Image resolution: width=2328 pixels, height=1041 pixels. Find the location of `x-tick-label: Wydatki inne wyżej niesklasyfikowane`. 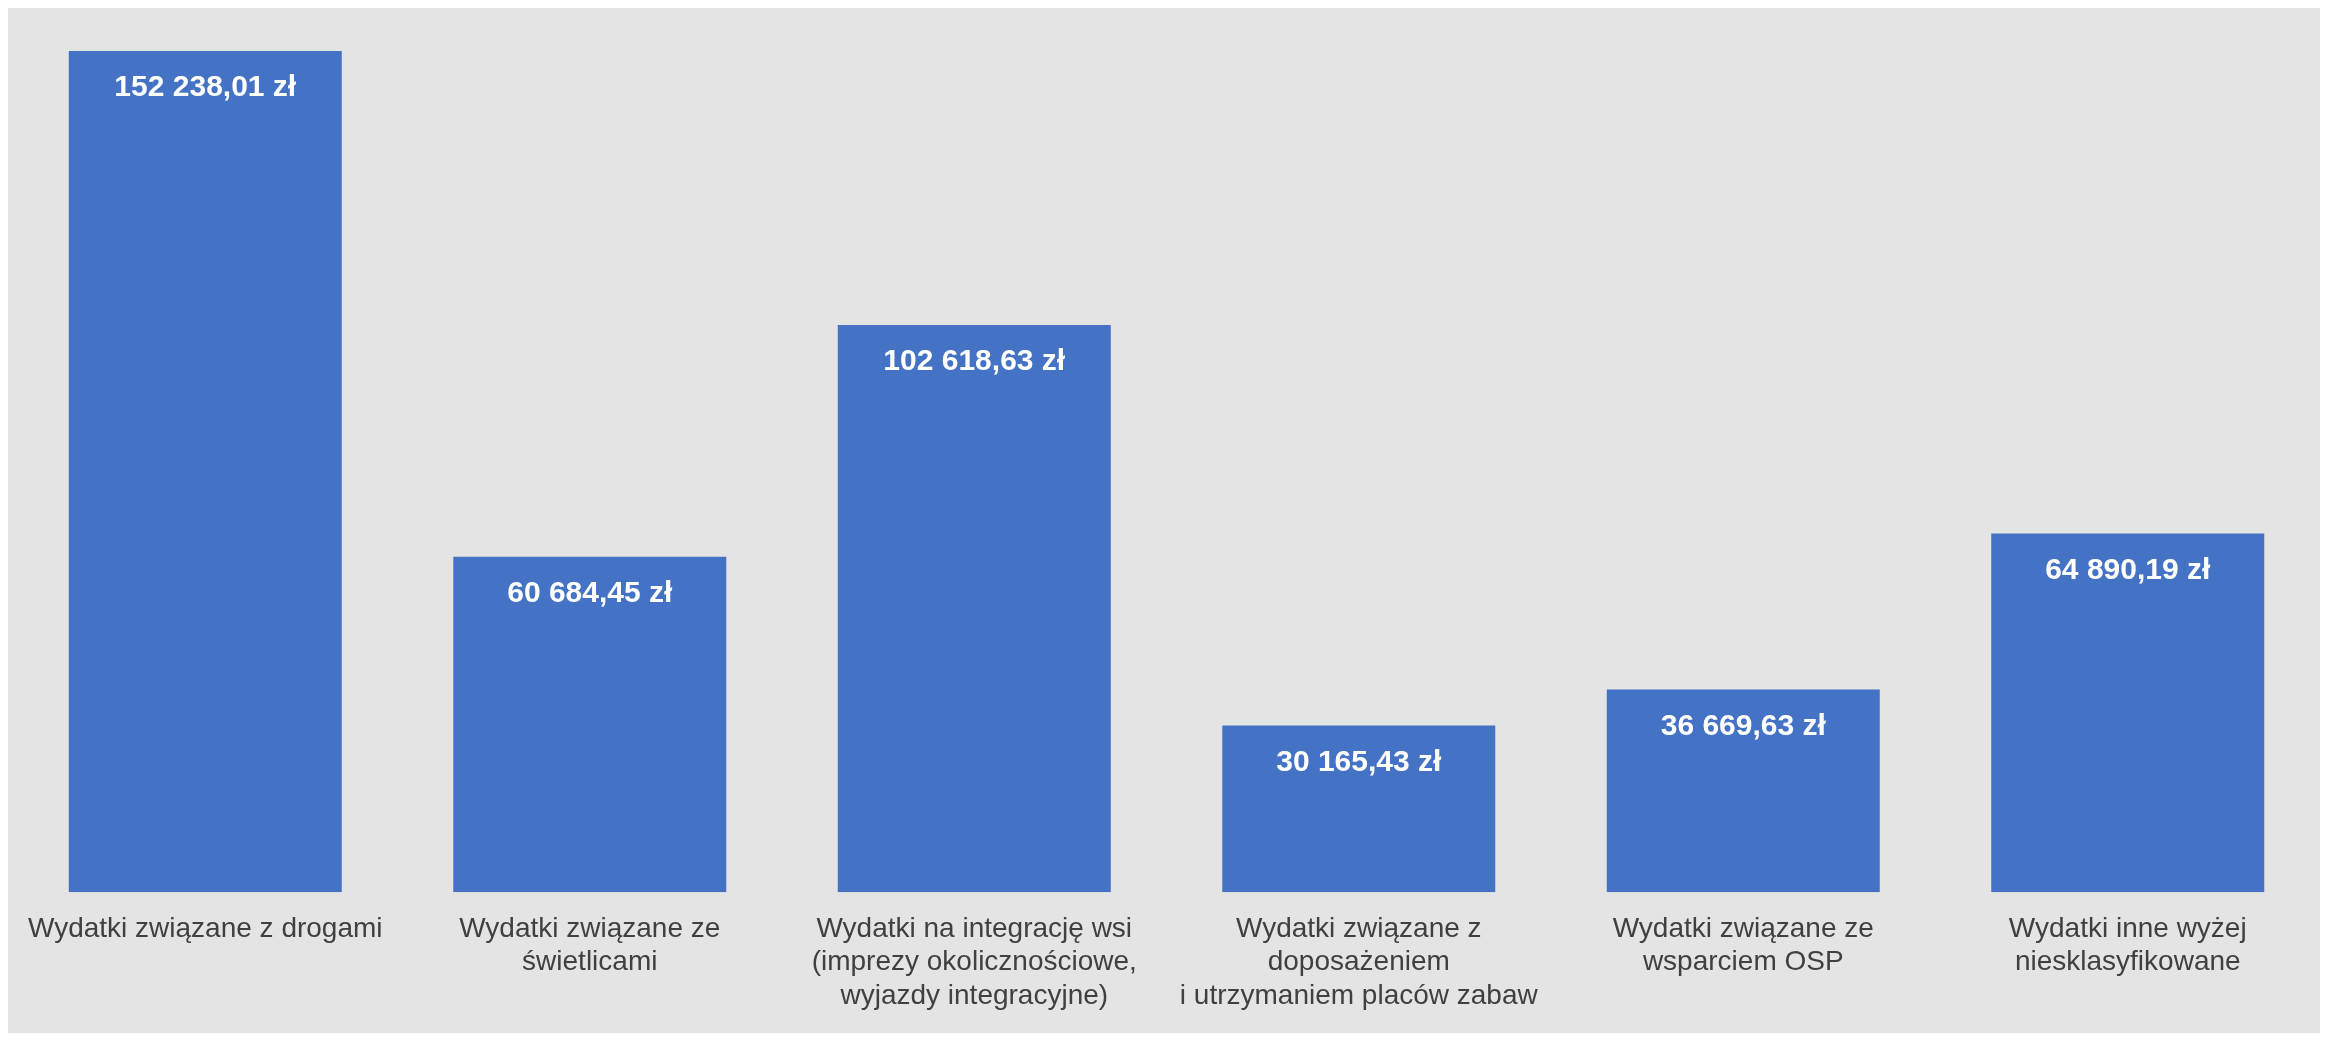

x-tick-label: Wydatki inne wyżej niesklasyfikowane is located at coordinates (2127, 944).